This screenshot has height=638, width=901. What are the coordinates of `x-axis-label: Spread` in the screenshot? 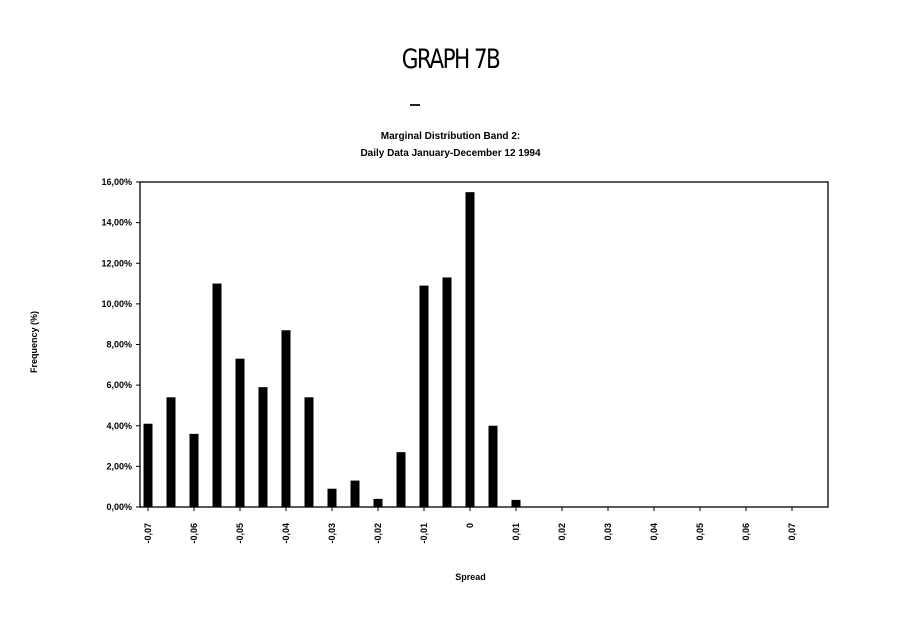 It's located at (470, 577).